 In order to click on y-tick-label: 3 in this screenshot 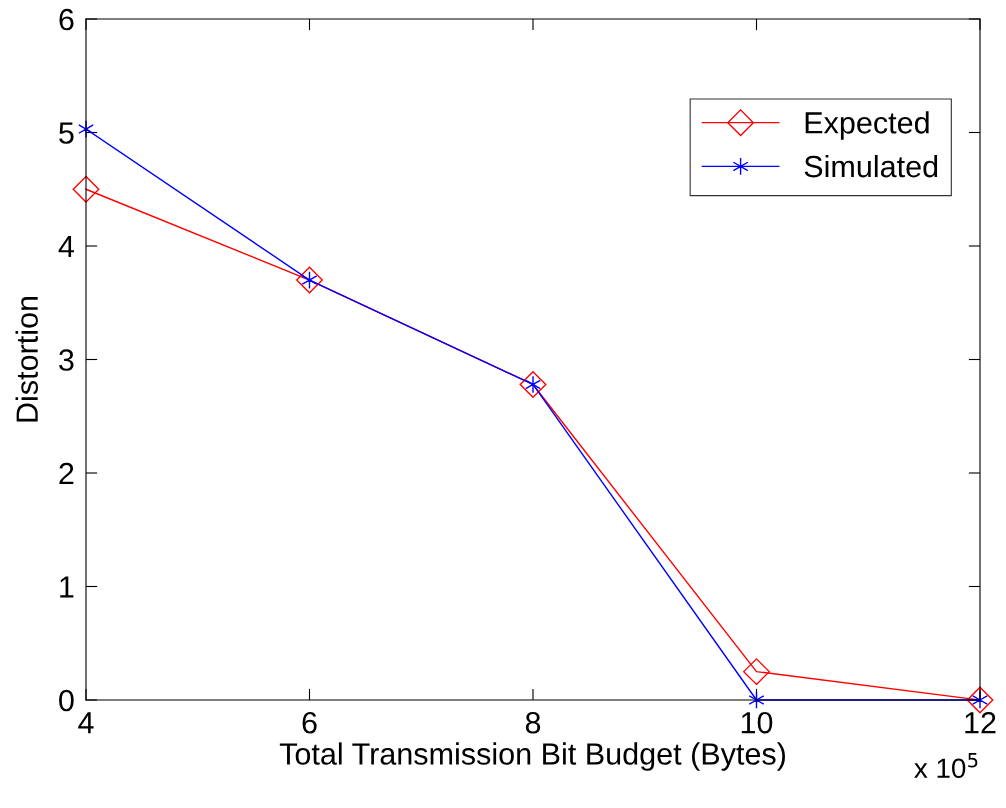, I will do `click(66, 360)`.